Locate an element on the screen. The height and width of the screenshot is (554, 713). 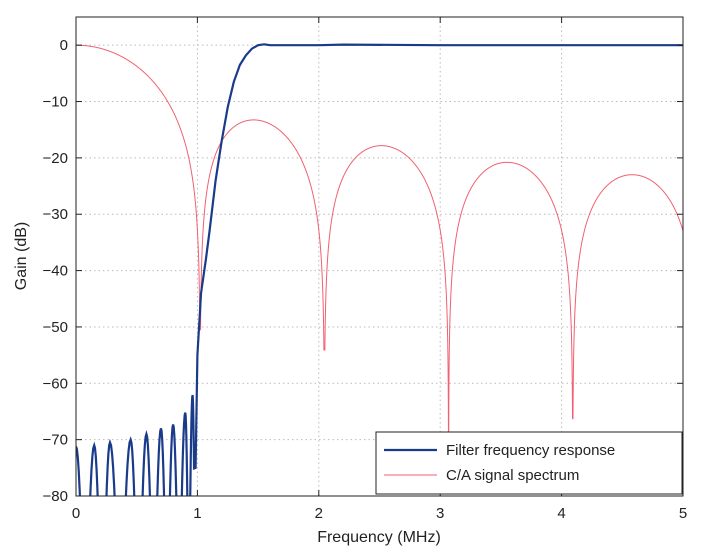
legend-box is located at coordinates (529, 463).